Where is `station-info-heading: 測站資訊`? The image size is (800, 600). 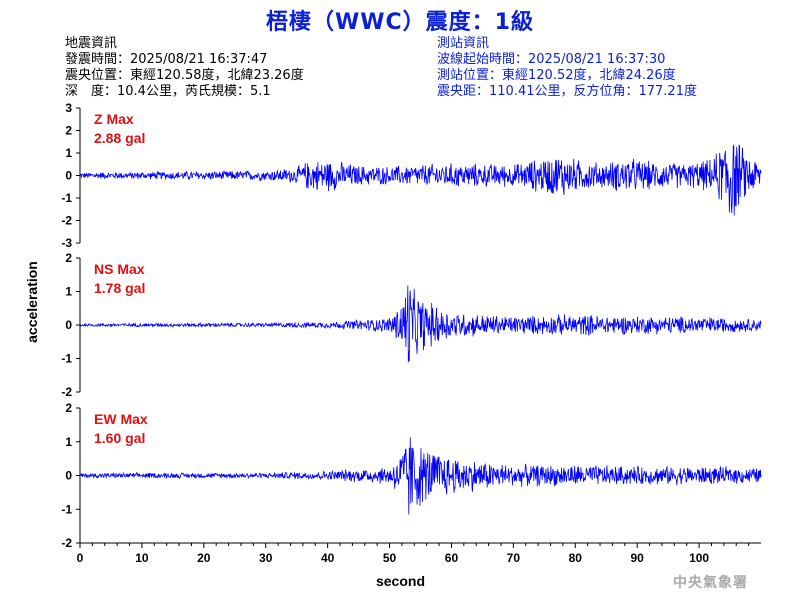 station-info-heading: 測站資訊 is located at coordinates (463, 43).